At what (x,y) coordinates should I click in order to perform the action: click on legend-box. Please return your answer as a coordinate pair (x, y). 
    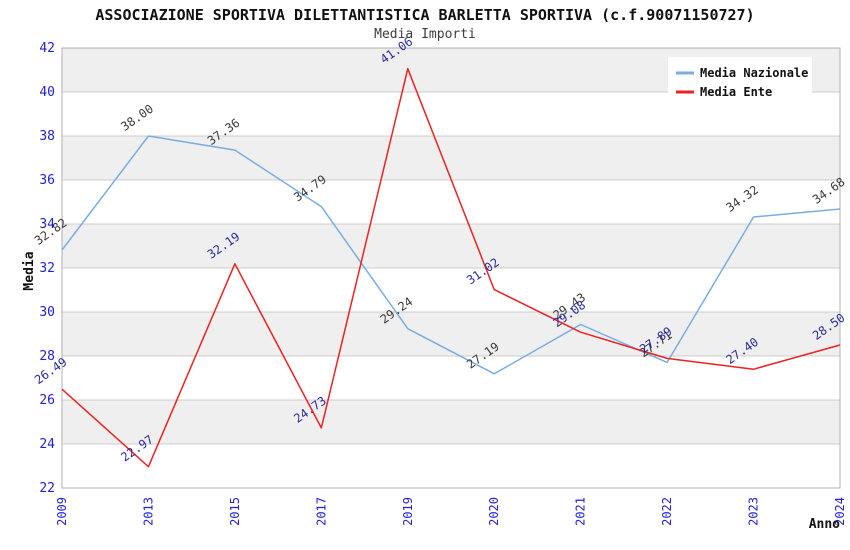
    Looking at the image, I should click on (740, 81).